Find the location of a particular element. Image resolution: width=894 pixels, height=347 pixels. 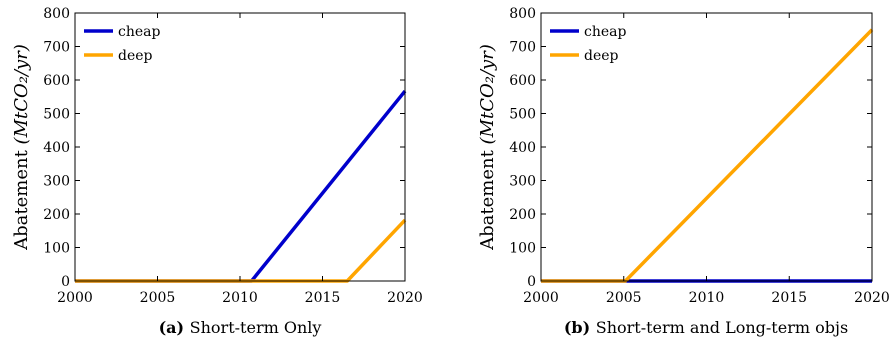

panel-caption: (a) Short-term Only is located at coordinates (240, 327).